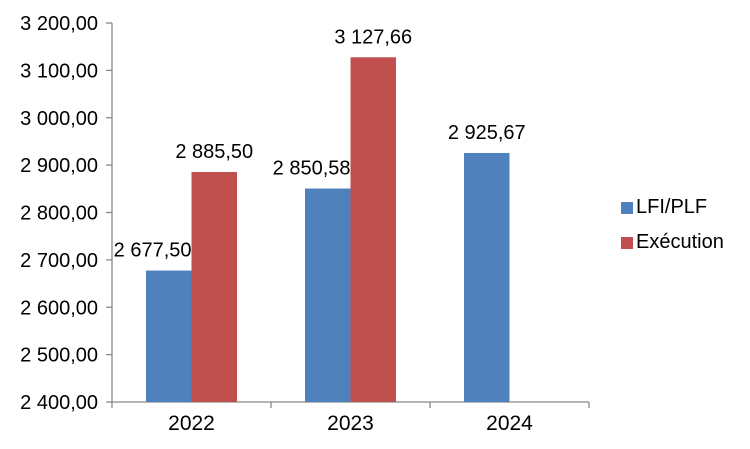  I want to click on y-axis-tick-label: 2 700,00, so click(59, 261).